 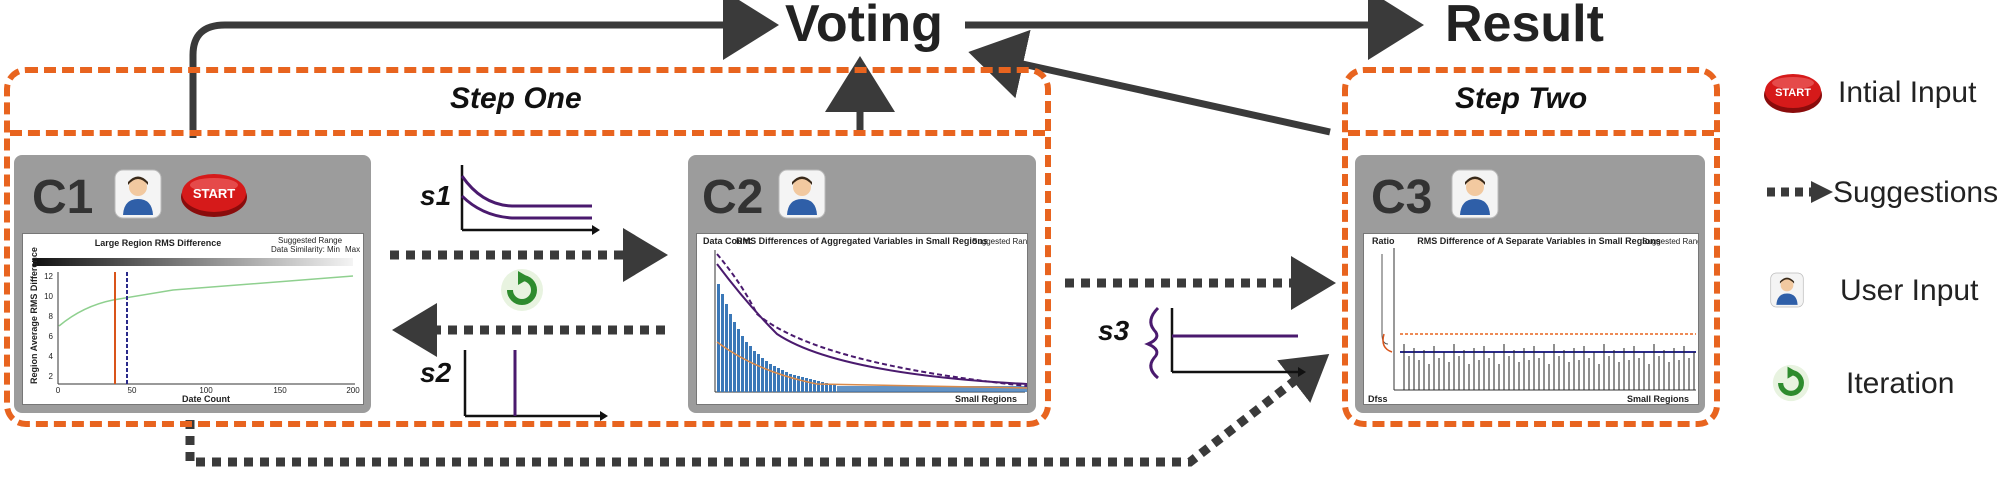 I want to click on svg-text: 100, so click(x=206, y=390).